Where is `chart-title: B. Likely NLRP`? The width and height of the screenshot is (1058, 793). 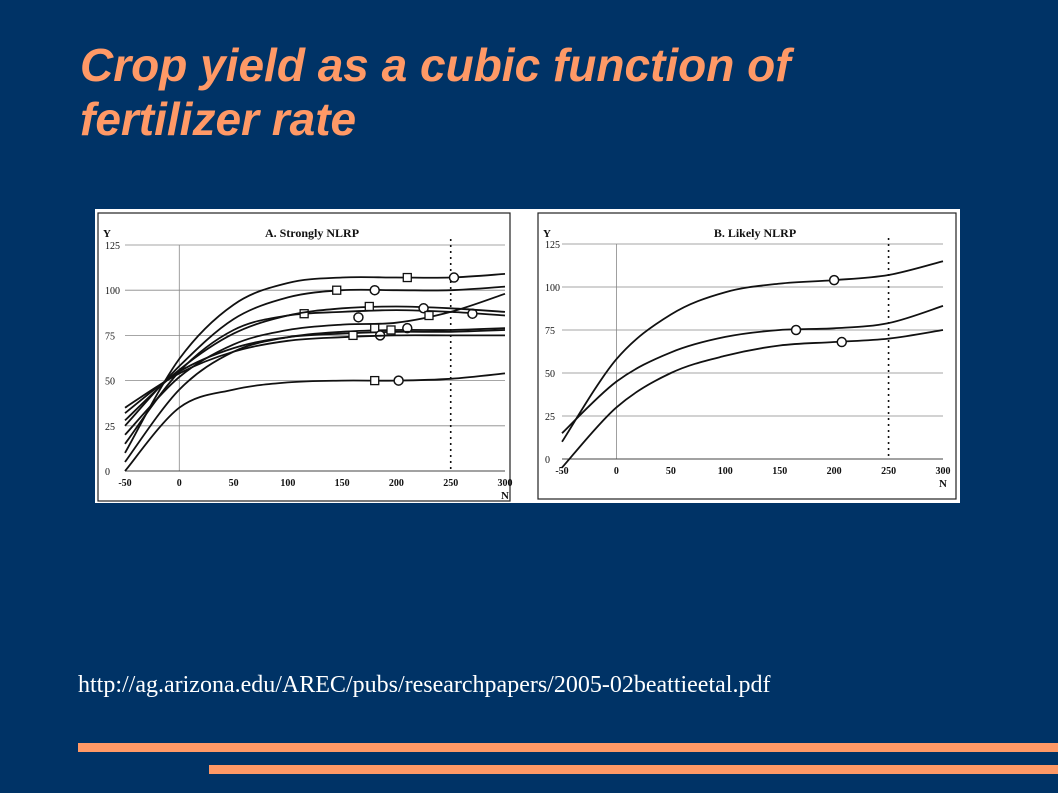
chart-title: B. Likely NLRP is located at coordinates (755, 233).